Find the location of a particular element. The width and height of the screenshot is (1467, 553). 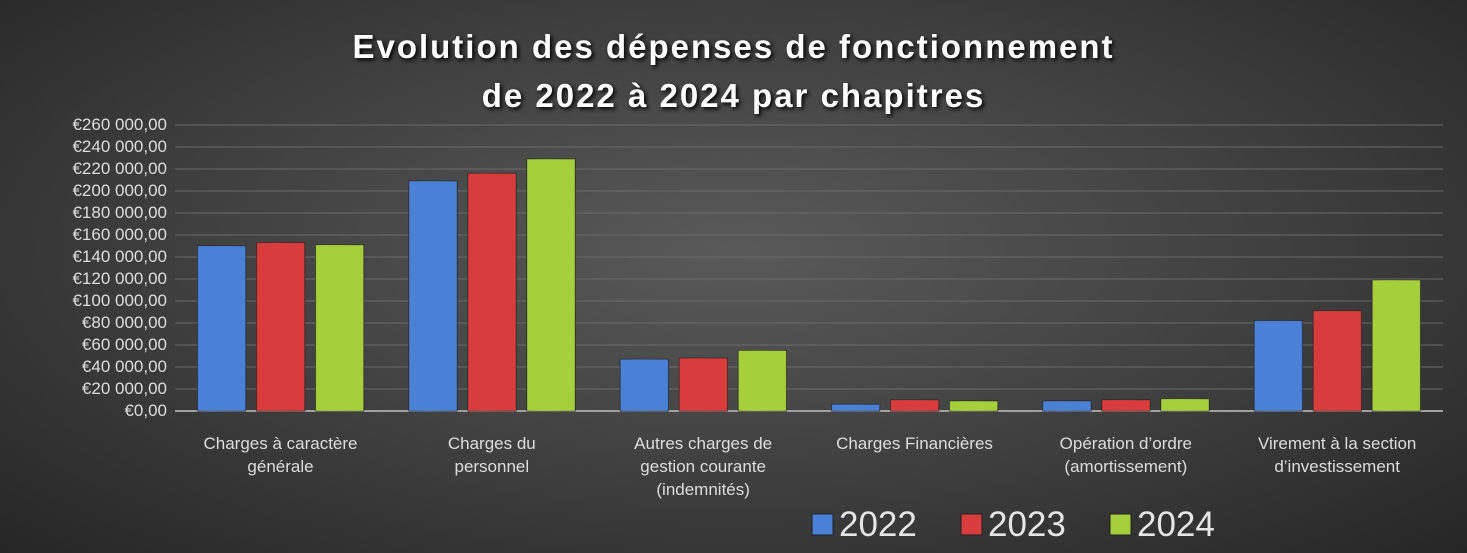

x-tick-label: Charges du personnel is located at coordinates (491, 455).